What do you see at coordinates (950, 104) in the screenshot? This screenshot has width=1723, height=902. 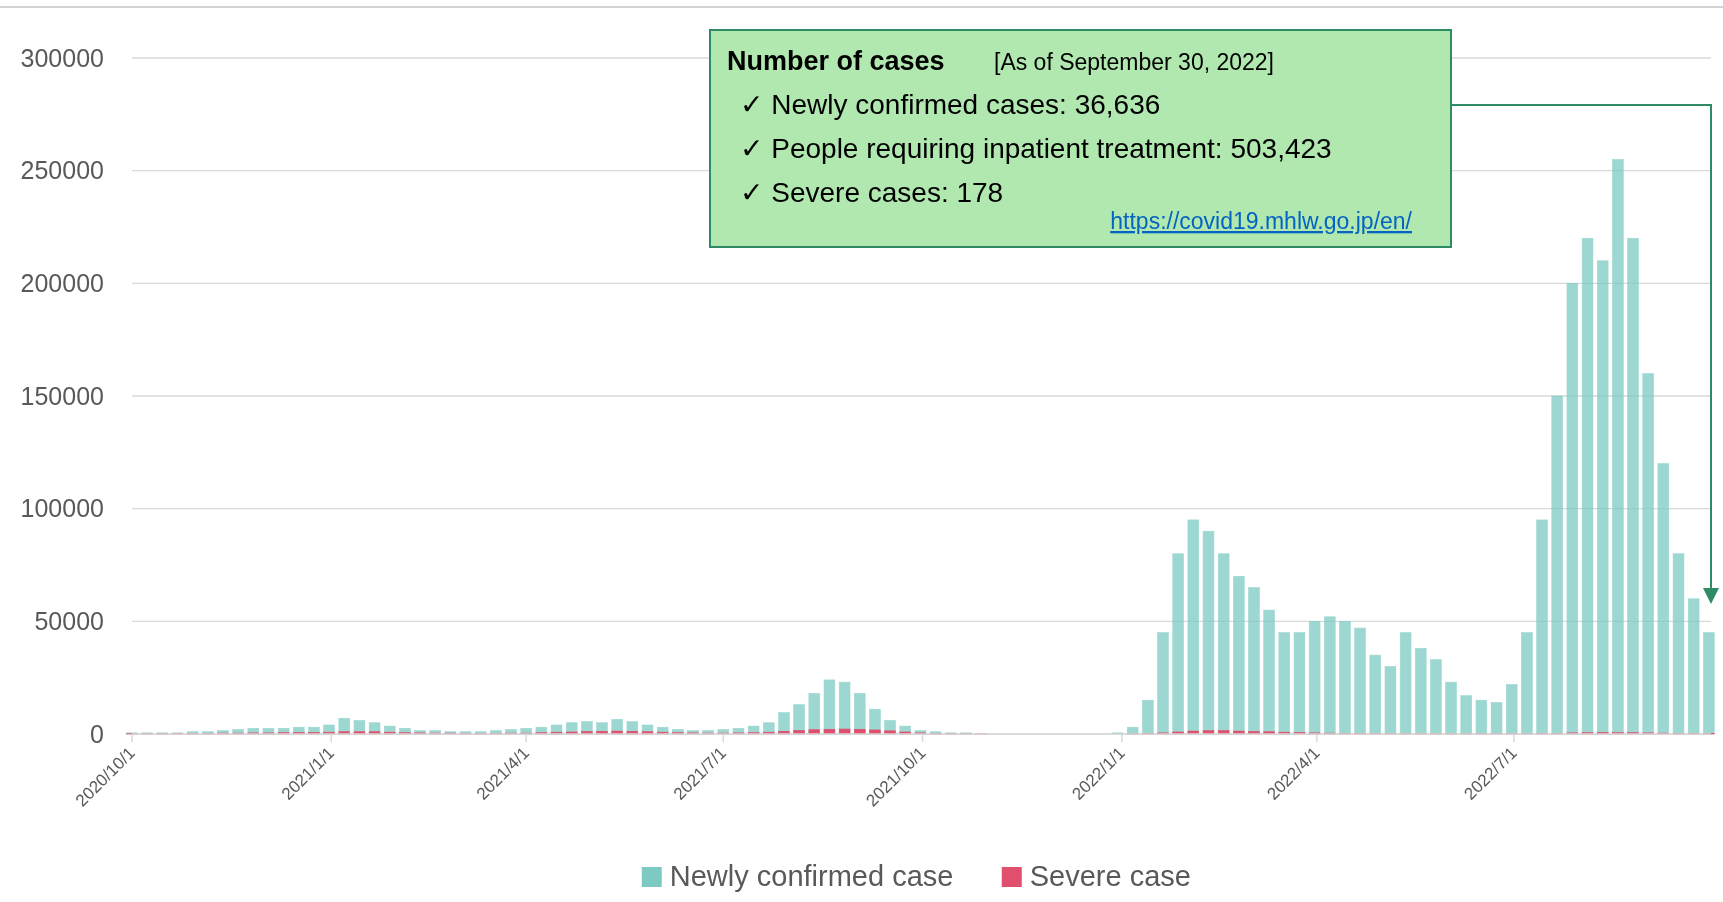 I see `annotation: ✓ Newly confirmed cases: 36,636` at bounding box center [950, 104].